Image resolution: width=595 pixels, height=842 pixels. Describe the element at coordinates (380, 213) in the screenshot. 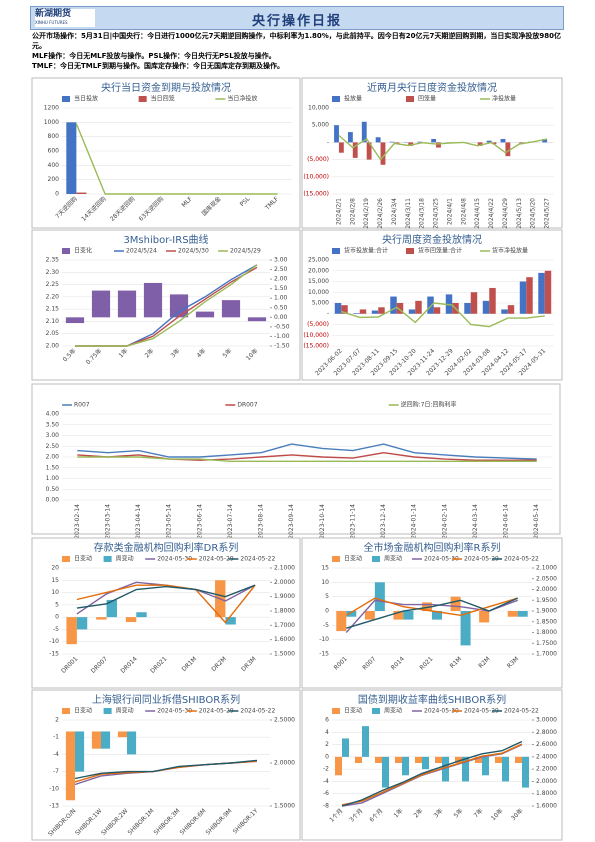

I see `x-tick-label: 2024/2/26` at that location.